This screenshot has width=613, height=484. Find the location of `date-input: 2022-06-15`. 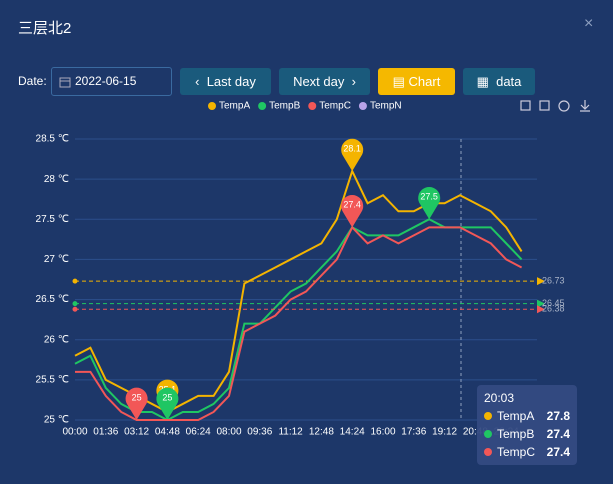

date-input: 2022-06-15 is located at coordinates (111, 81).